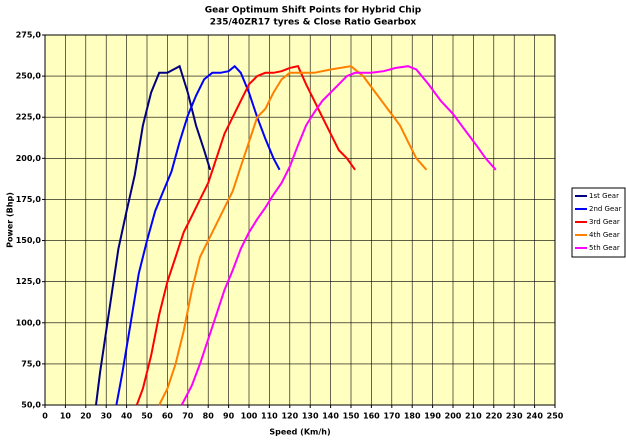 The image size is (626, 441). What do you see at coordinates (29, 322) in the screenshot?
I see `y-tick-label: 100,0` at bounding box center [29, 322].